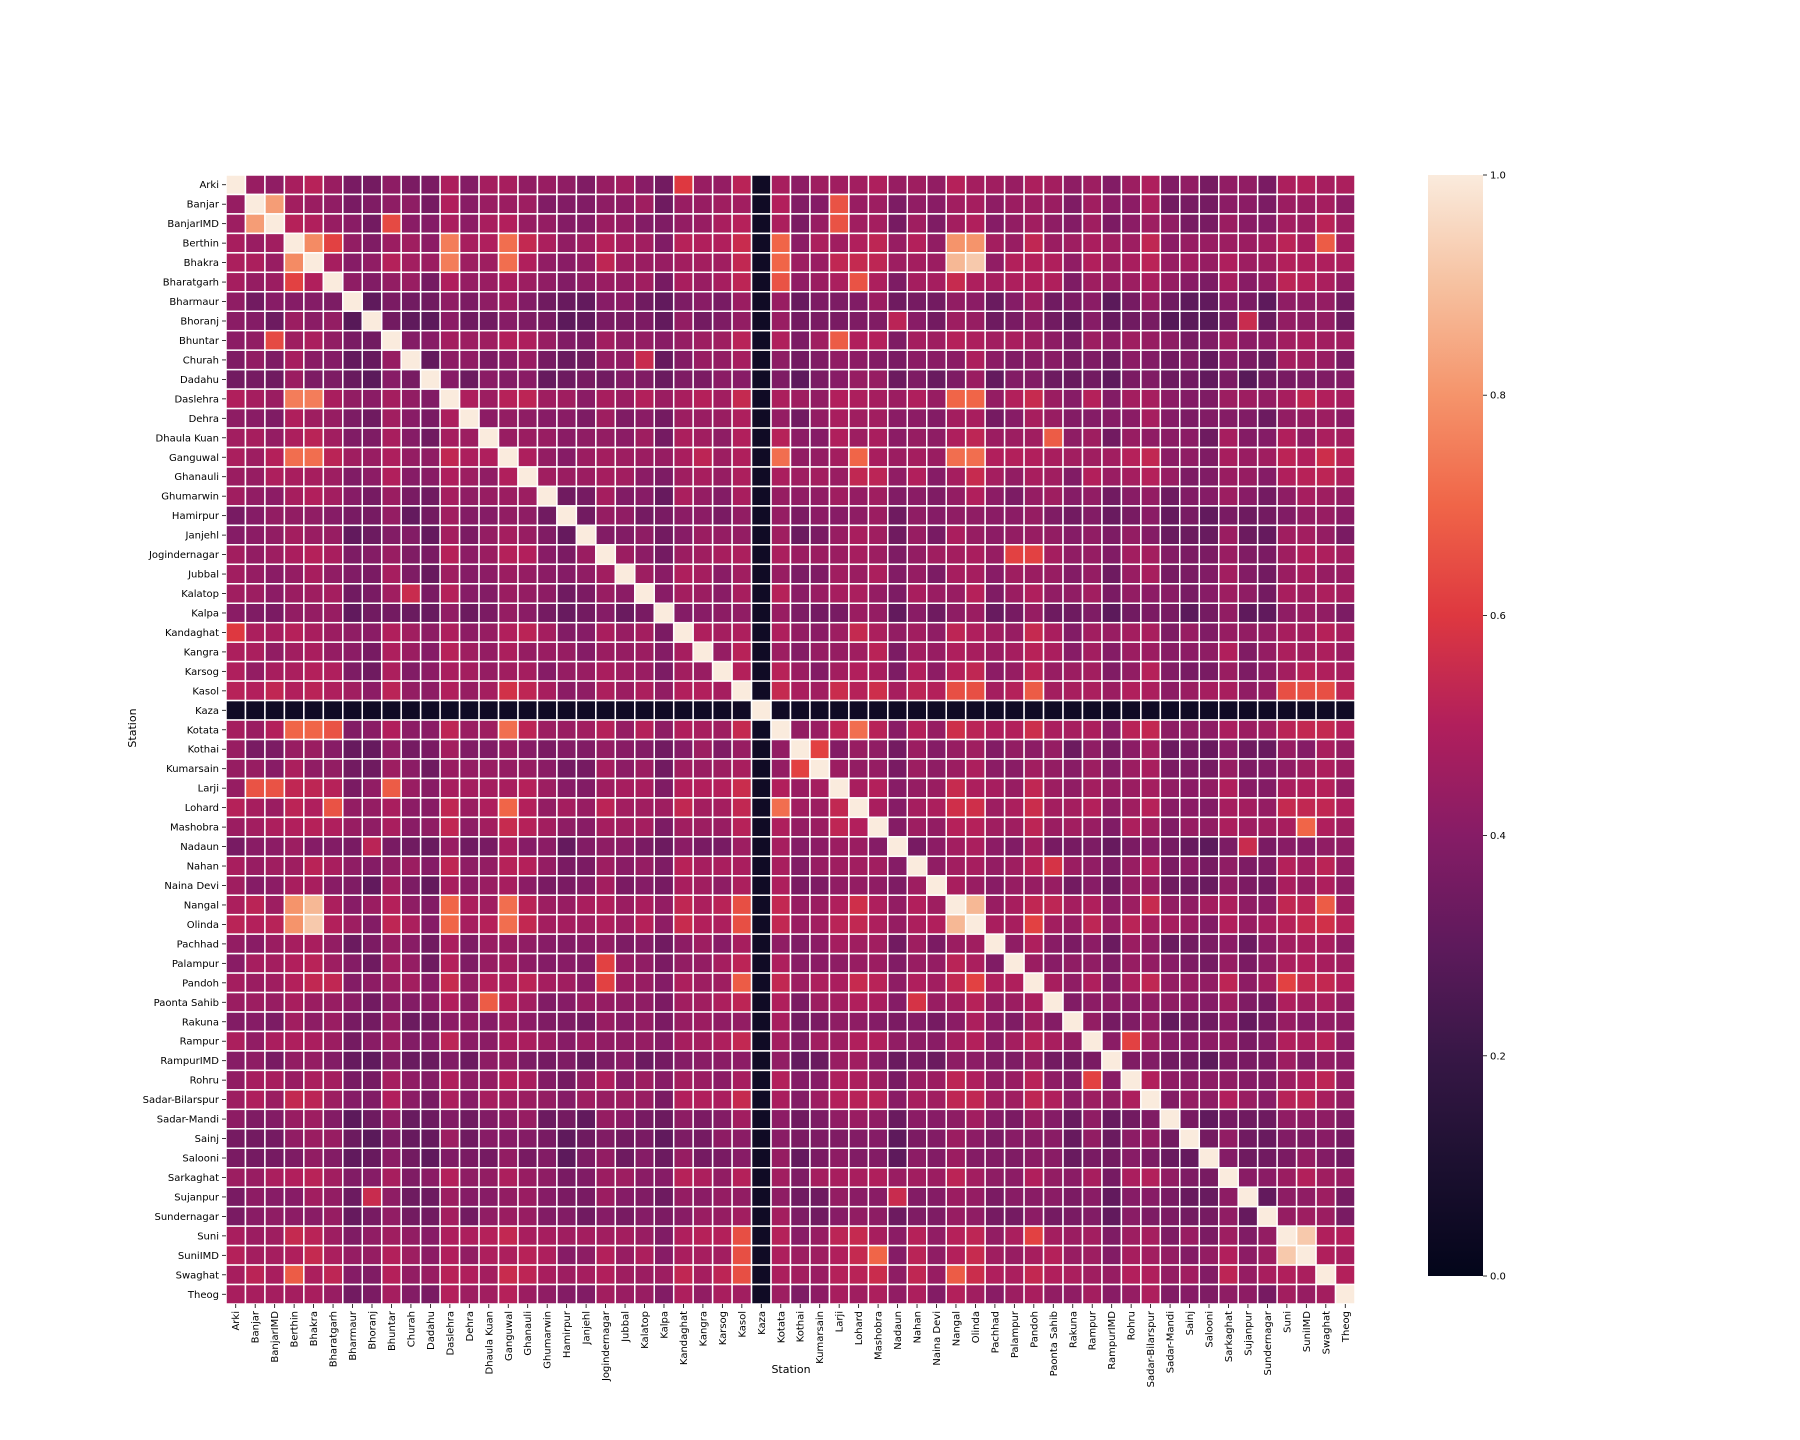  What do you see at coordinates (392, 1330) in the screenshot?
I see `x-tick-label: Bhuntar` at bounding box center [392, 1330].